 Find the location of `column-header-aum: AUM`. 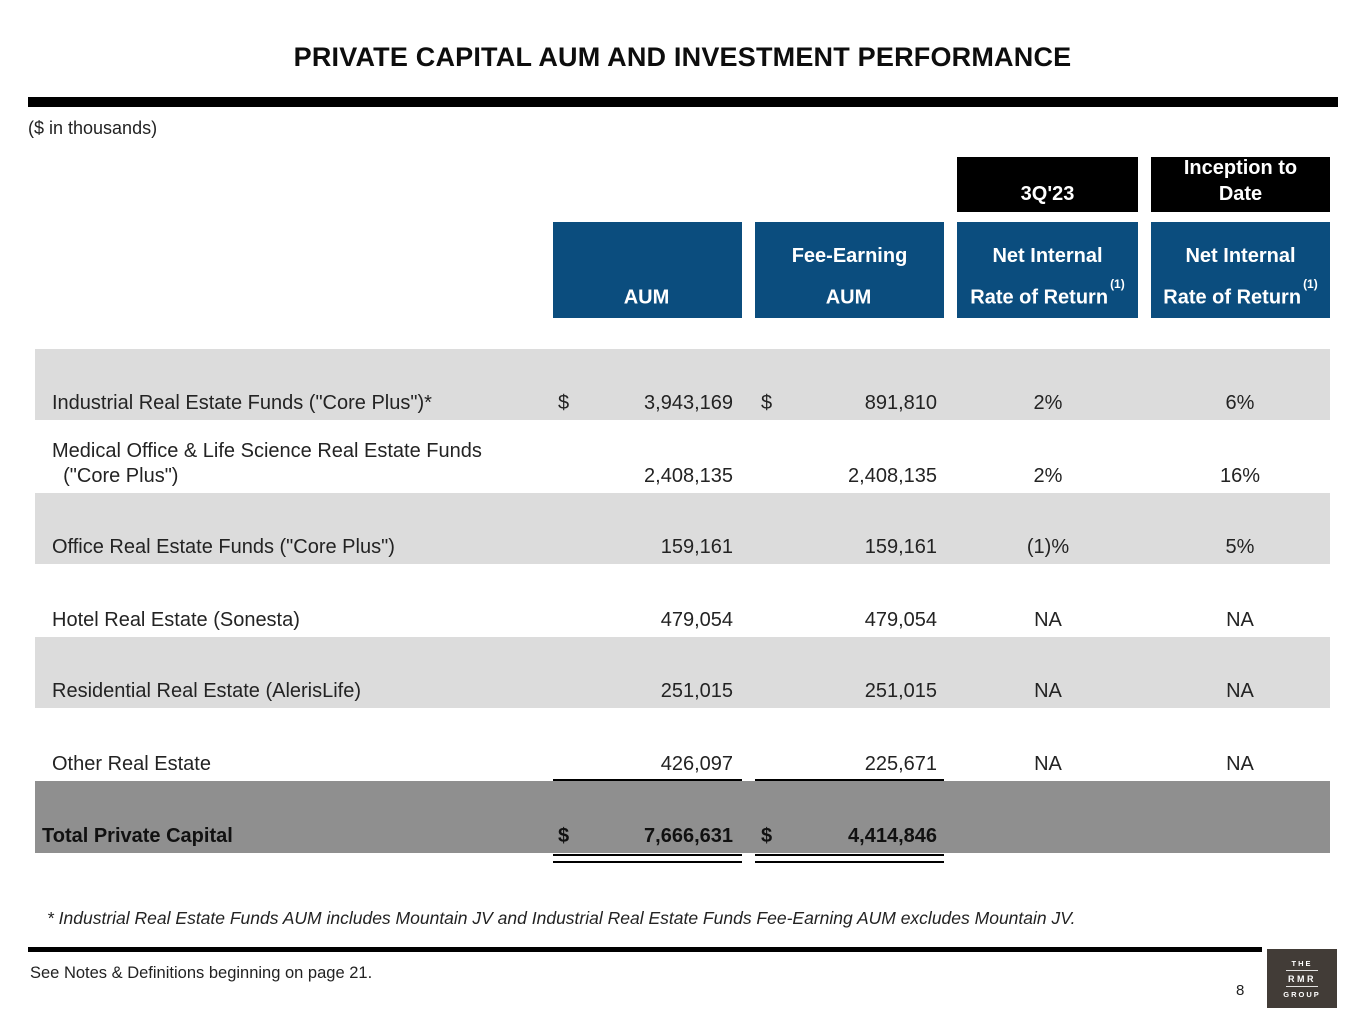

column-header-aum: AUM is located at coordinates (647, 270).